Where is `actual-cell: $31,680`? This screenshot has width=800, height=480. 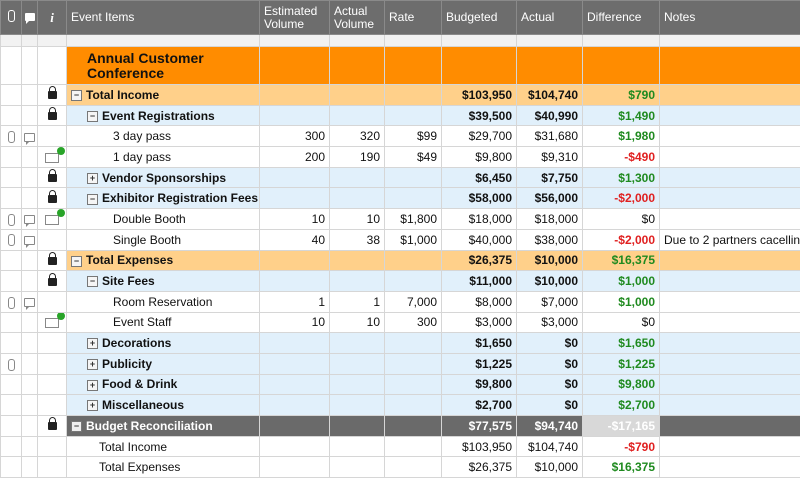 actual-cell: $31,680 is located at coordinates (549, 136).